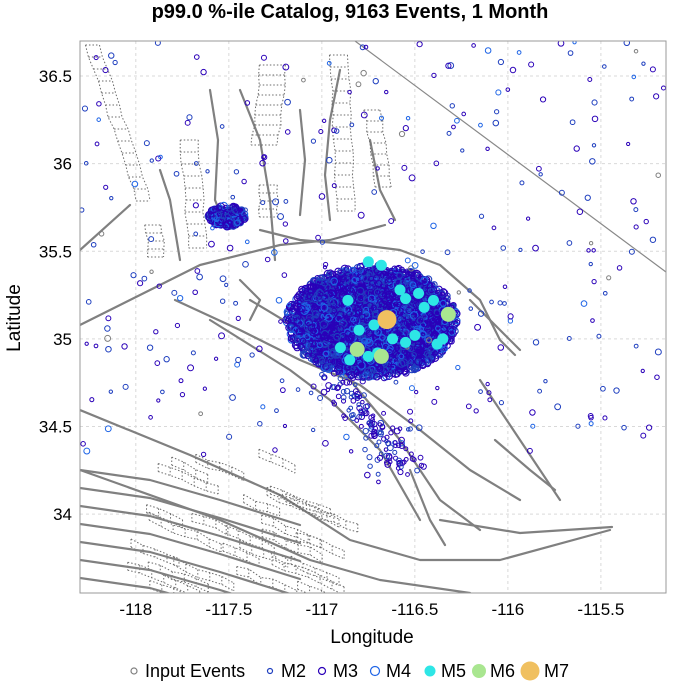  What do you see at coordinates (387, 320) in the screenshot?
I see `marker-m7` at bounding box center [387, 320].